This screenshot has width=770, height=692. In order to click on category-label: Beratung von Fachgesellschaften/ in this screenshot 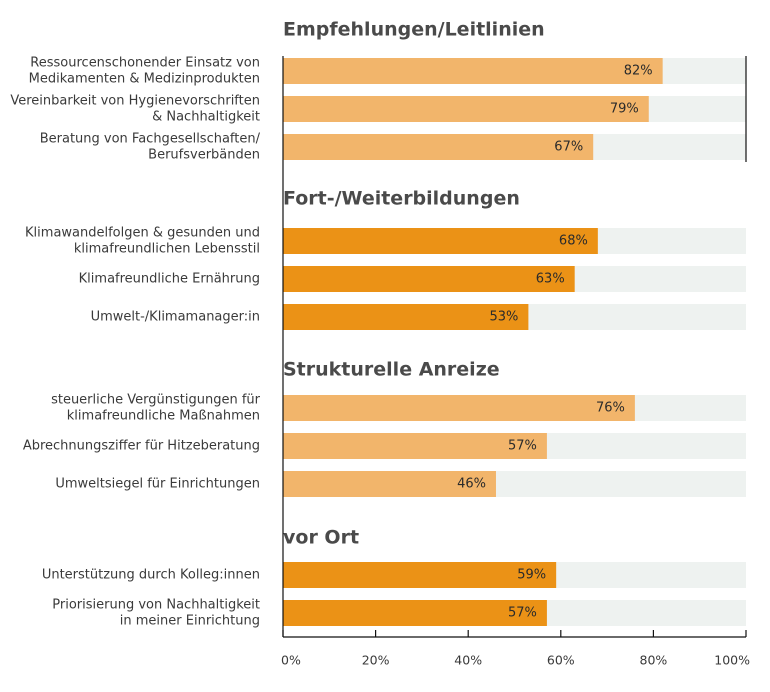, I will do `click(150, 139)`.